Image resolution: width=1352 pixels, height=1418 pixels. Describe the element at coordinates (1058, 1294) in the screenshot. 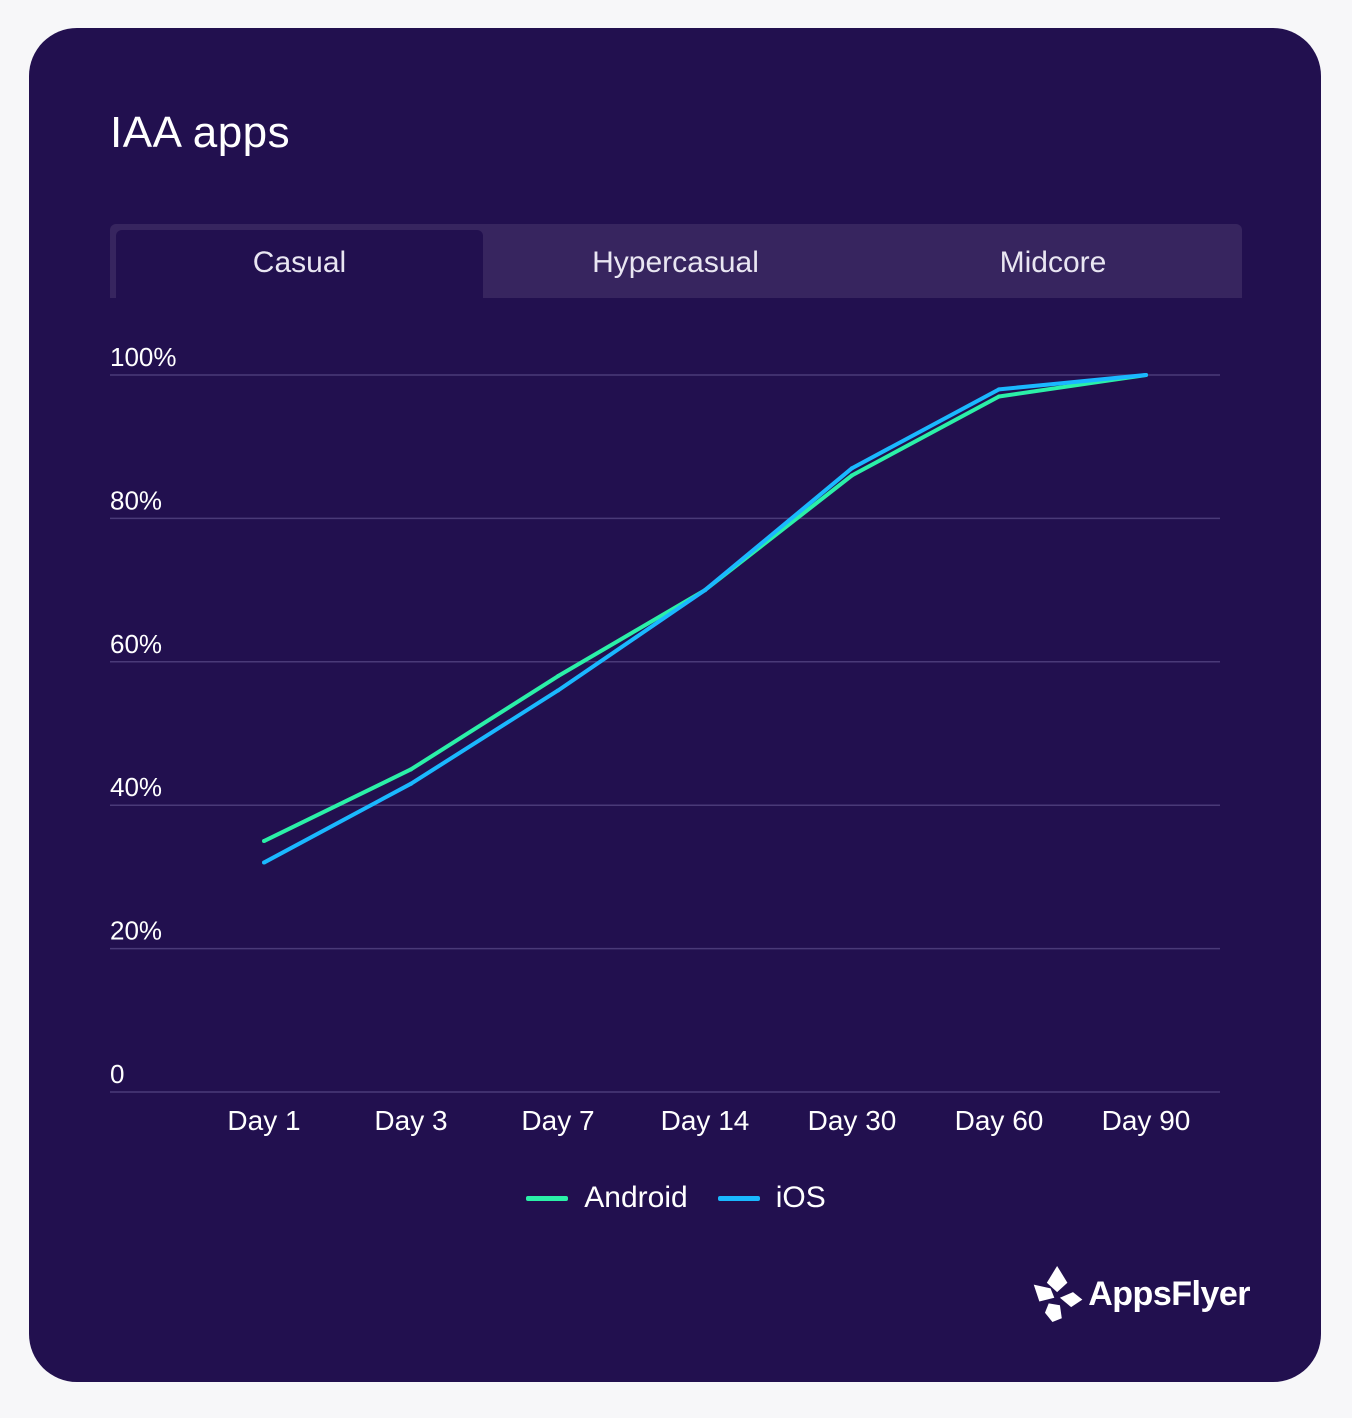

I see `appsflyer-logo-icon` at that location.